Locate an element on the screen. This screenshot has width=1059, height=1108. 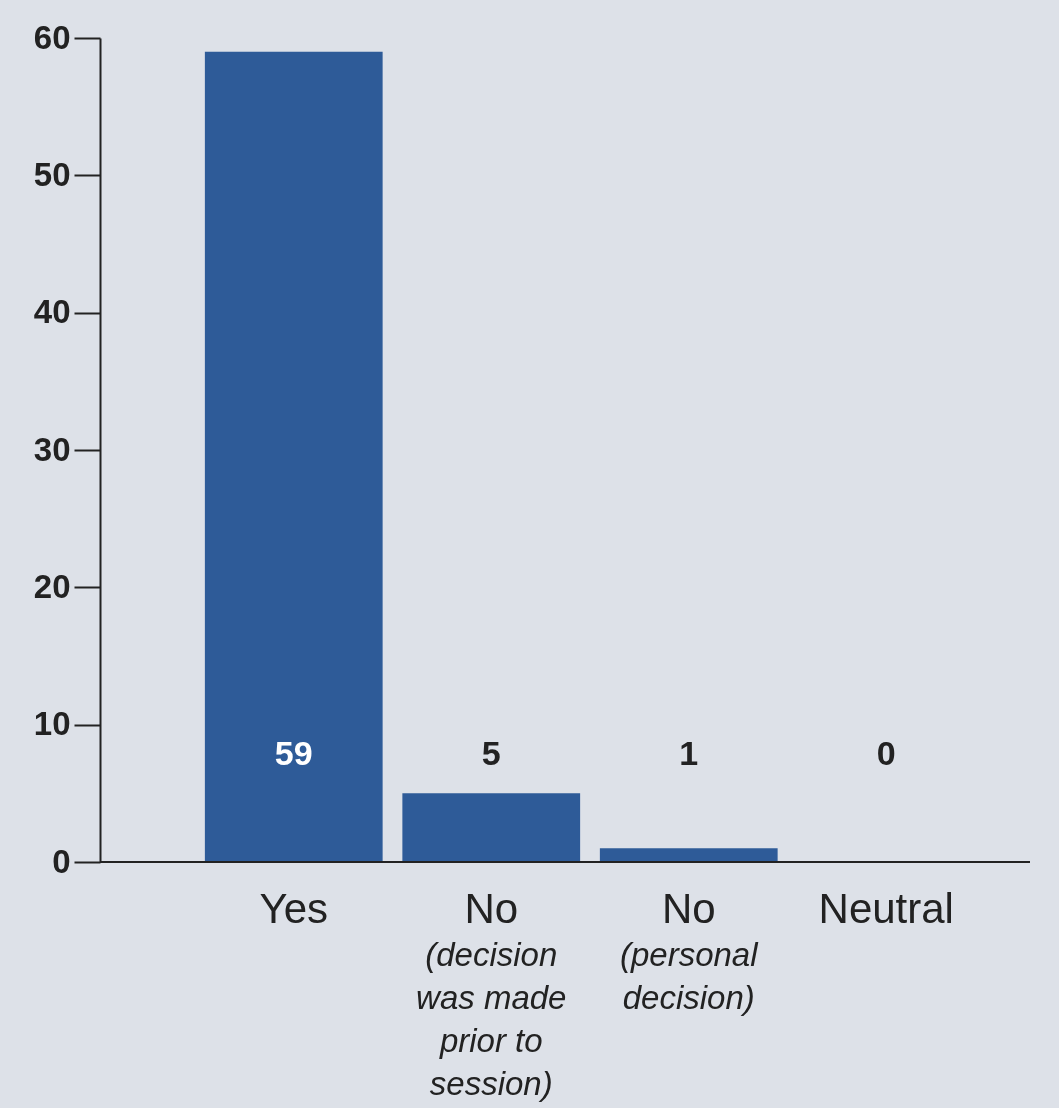
y-tick-label: 60 is located at coordinates (52, 37).